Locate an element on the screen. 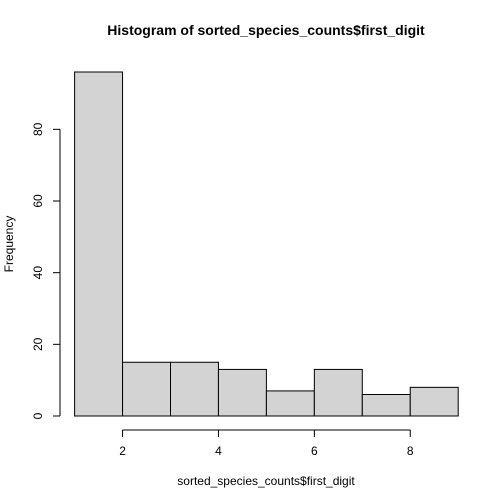  y-tick-label-20: 20 is located at coordinates (38, 344).